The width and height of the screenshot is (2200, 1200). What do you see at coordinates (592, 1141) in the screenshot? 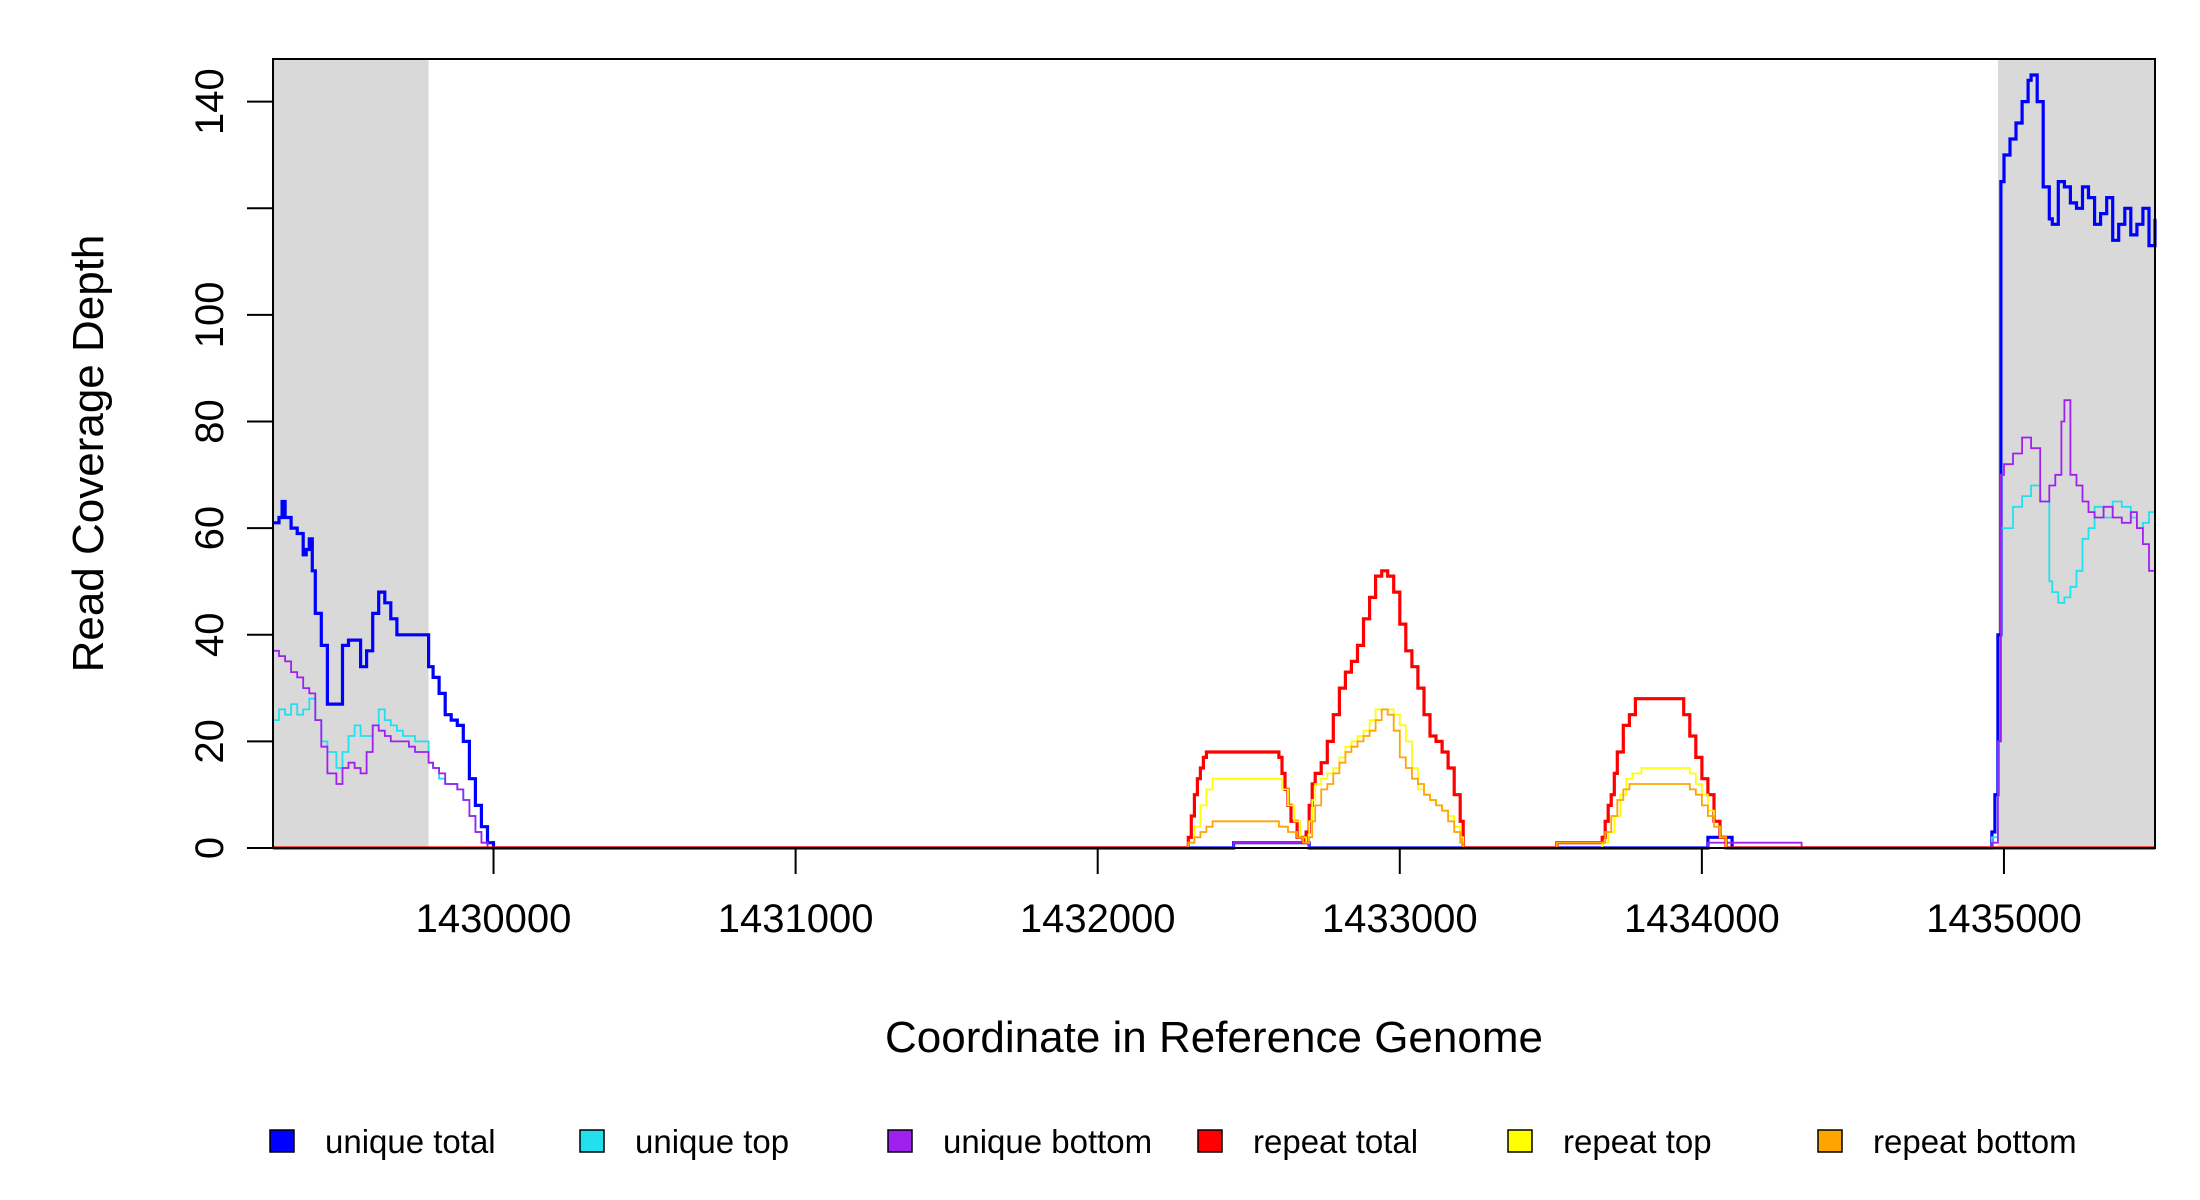
I see `legend-swatch-unique-top` at bounding box center [592, 1141].